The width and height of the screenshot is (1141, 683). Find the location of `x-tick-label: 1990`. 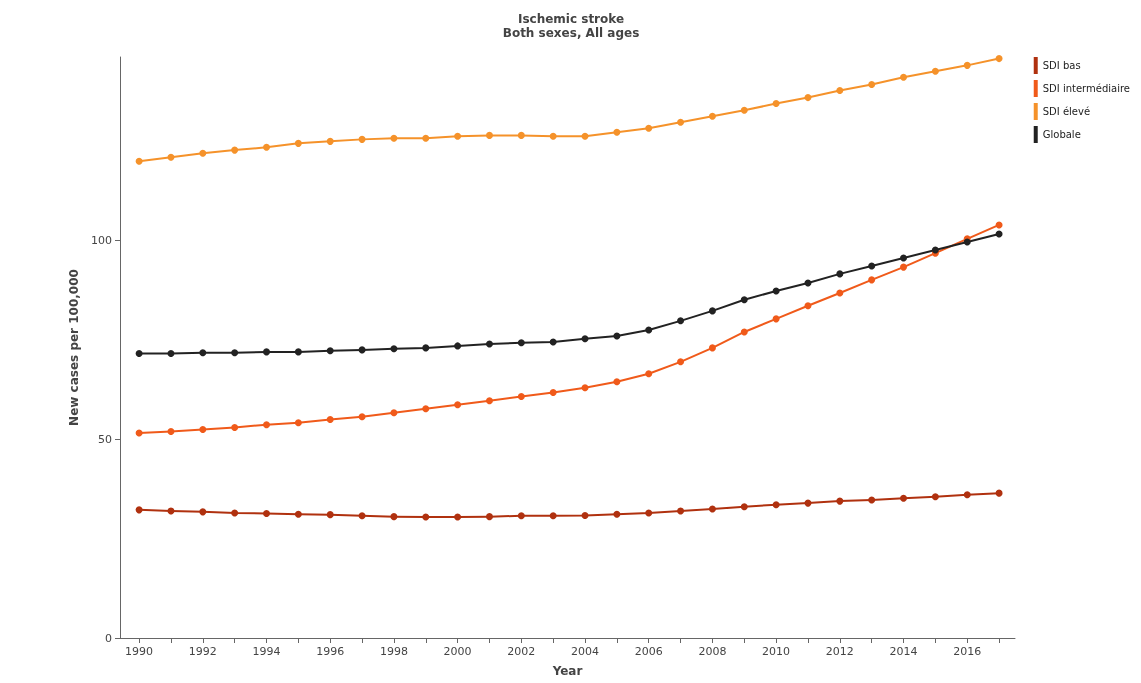

x-tick-label: 1990 is located at coordinates (139, 651).